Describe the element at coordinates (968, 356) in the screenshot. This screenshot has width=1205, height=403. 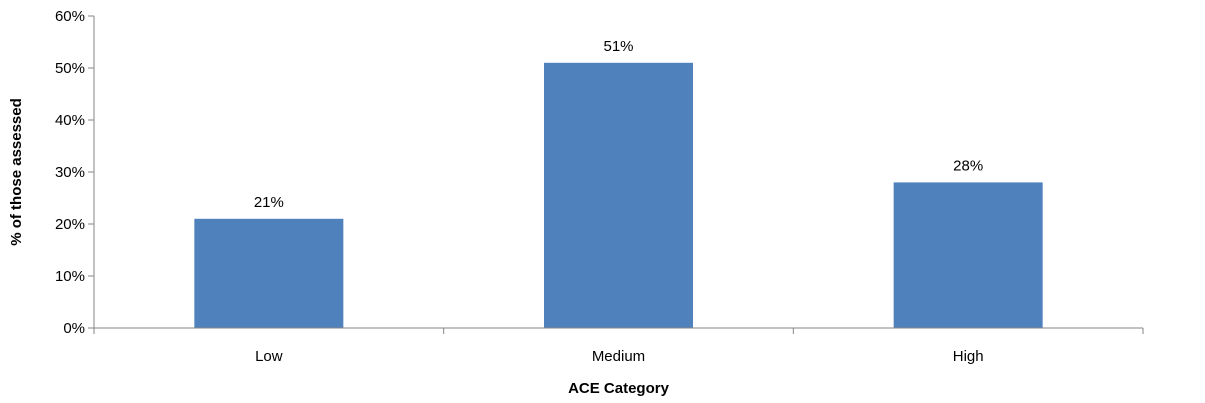
I see `x-tick-label: High` at that location.